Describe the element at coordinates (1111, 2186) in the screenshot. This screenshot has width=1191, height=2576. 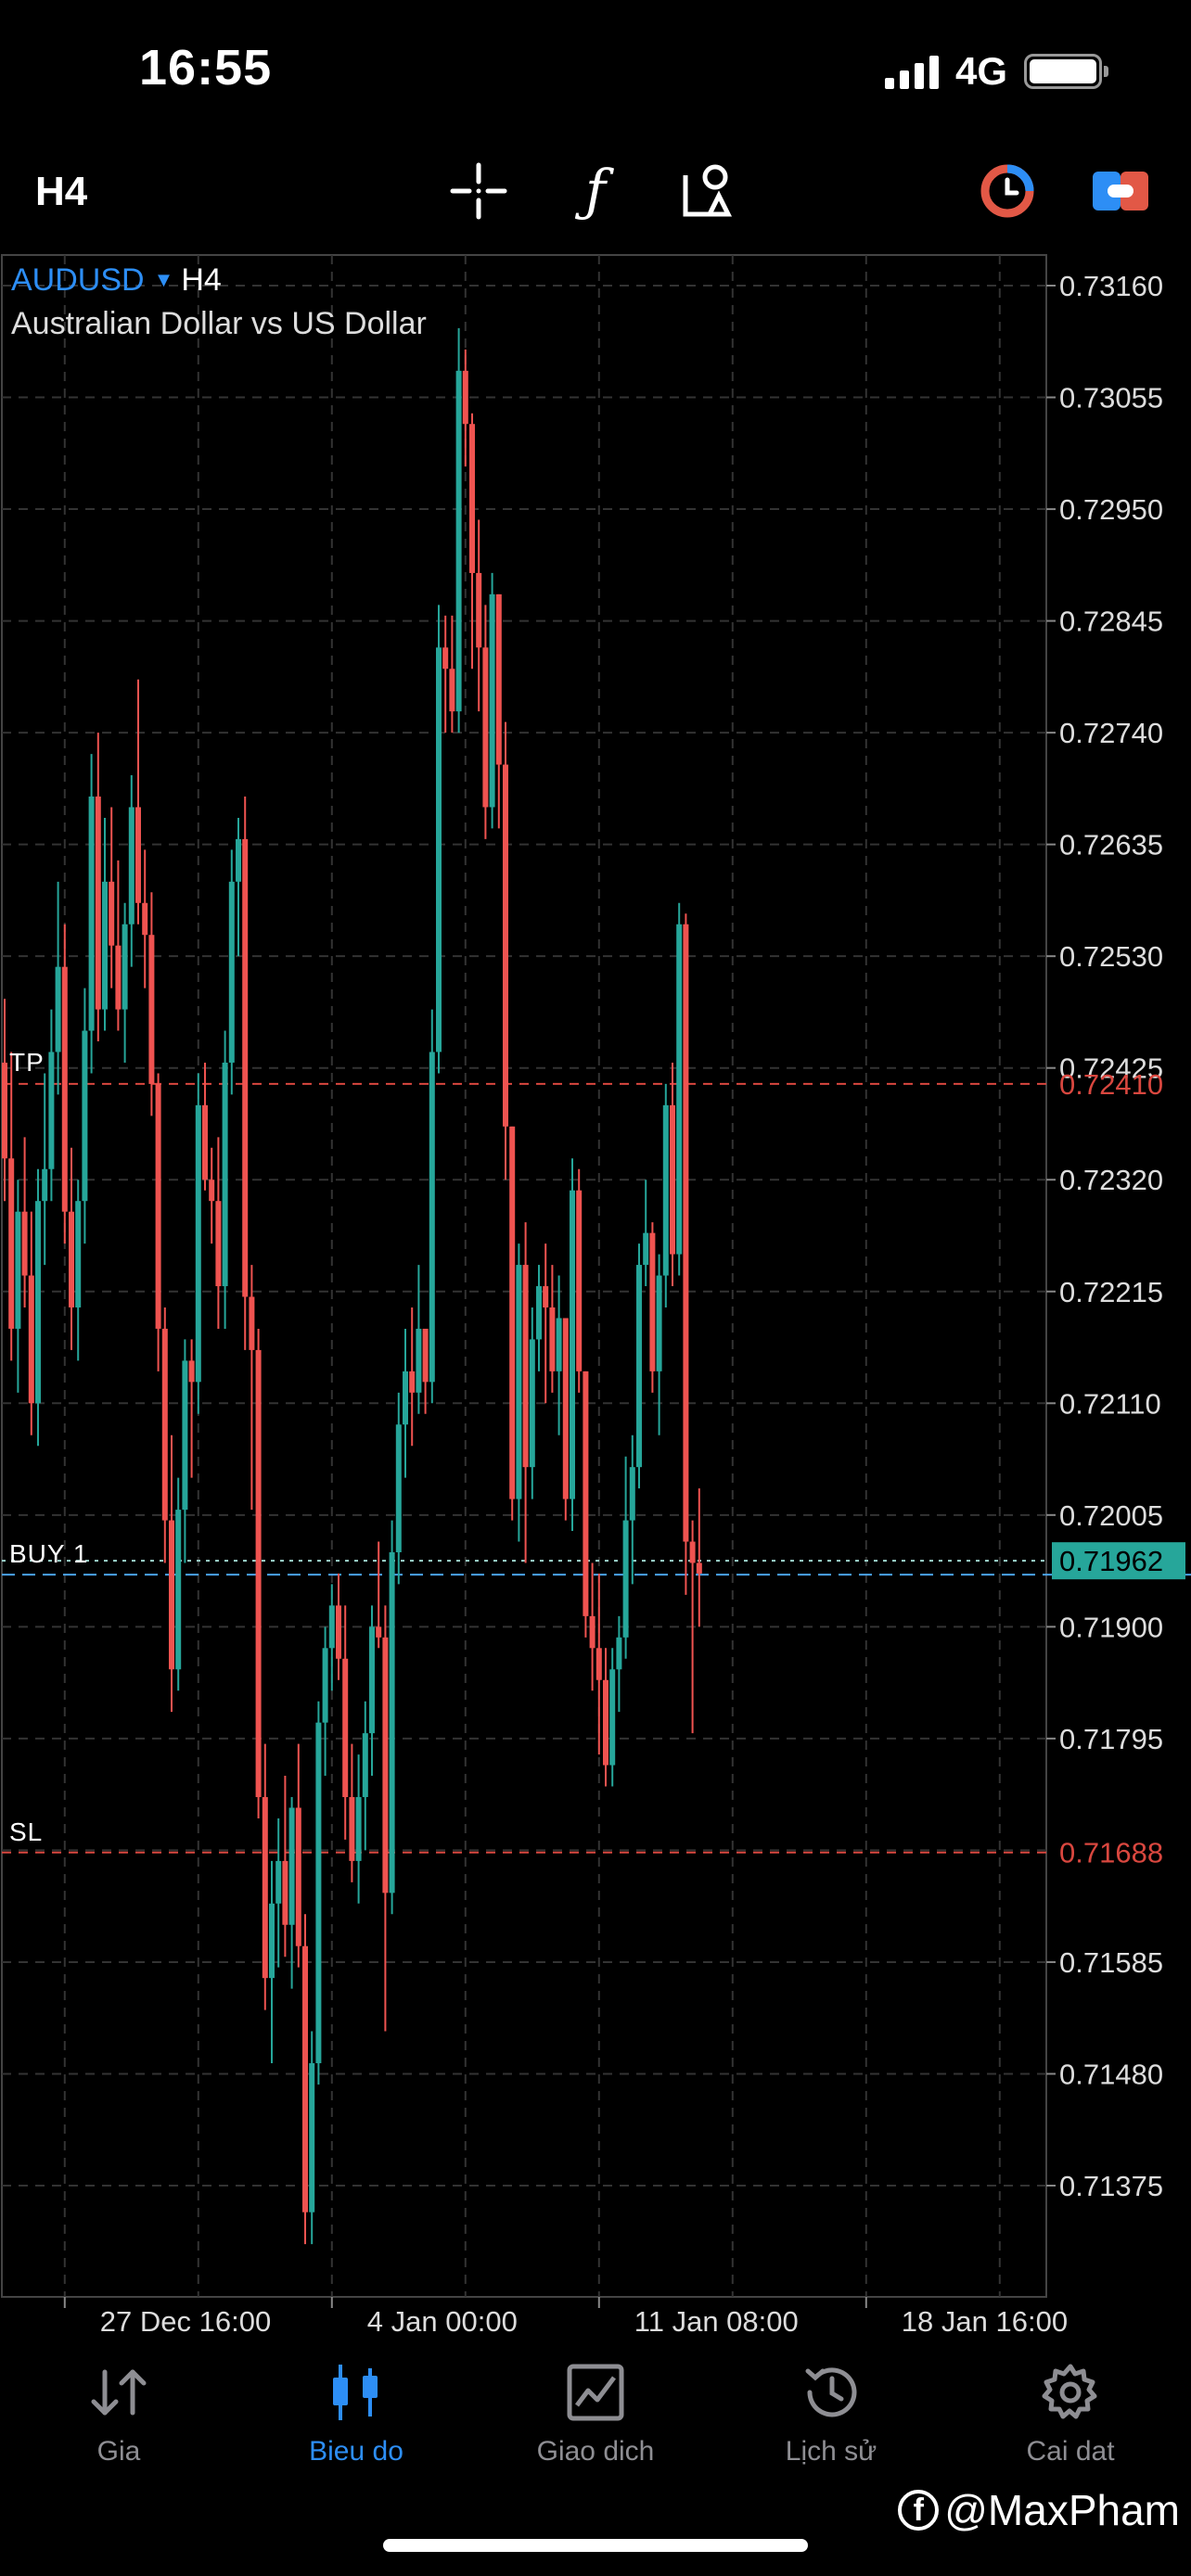
I see `y-axis-label: 0.71375` at that location.